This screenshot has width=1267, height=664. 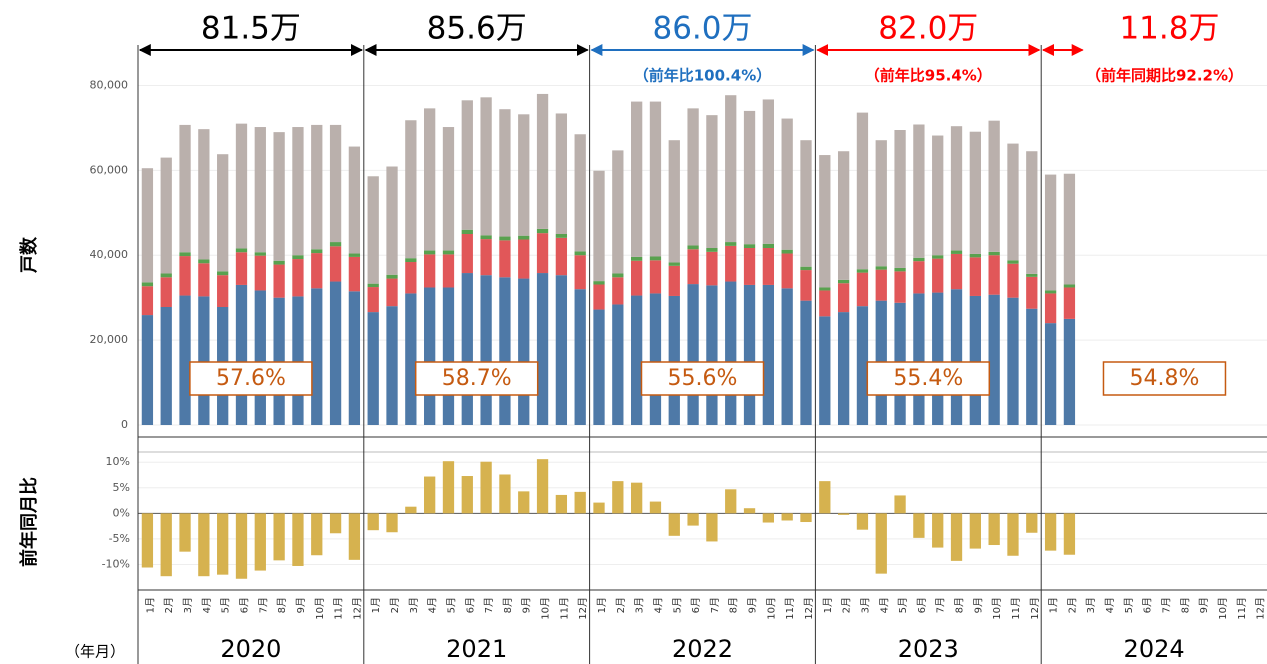 I want to click on ratio-label: 58.7%, so click(x=477, y=378).